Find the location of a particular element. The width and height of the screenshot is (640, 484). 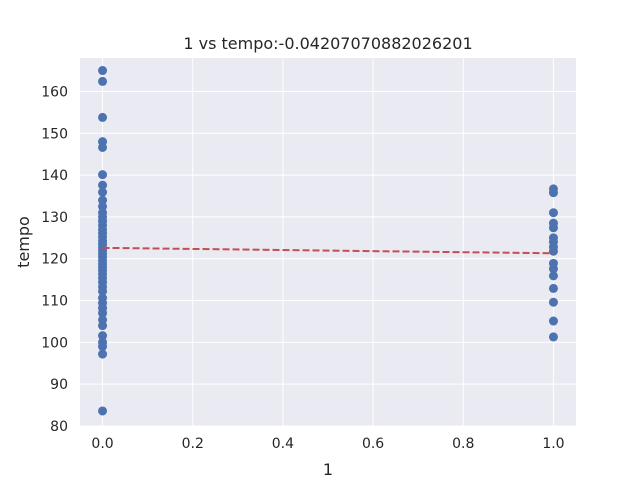

x-tick-label: 1.0 is located at coordinates (553, 444).